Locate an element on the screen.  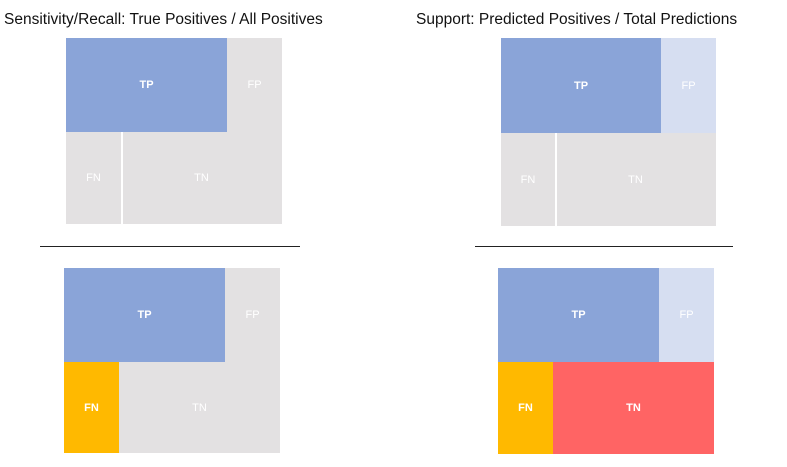
support-denominator-diagram: TP FP FN TN is located at coordinates (606, 361).